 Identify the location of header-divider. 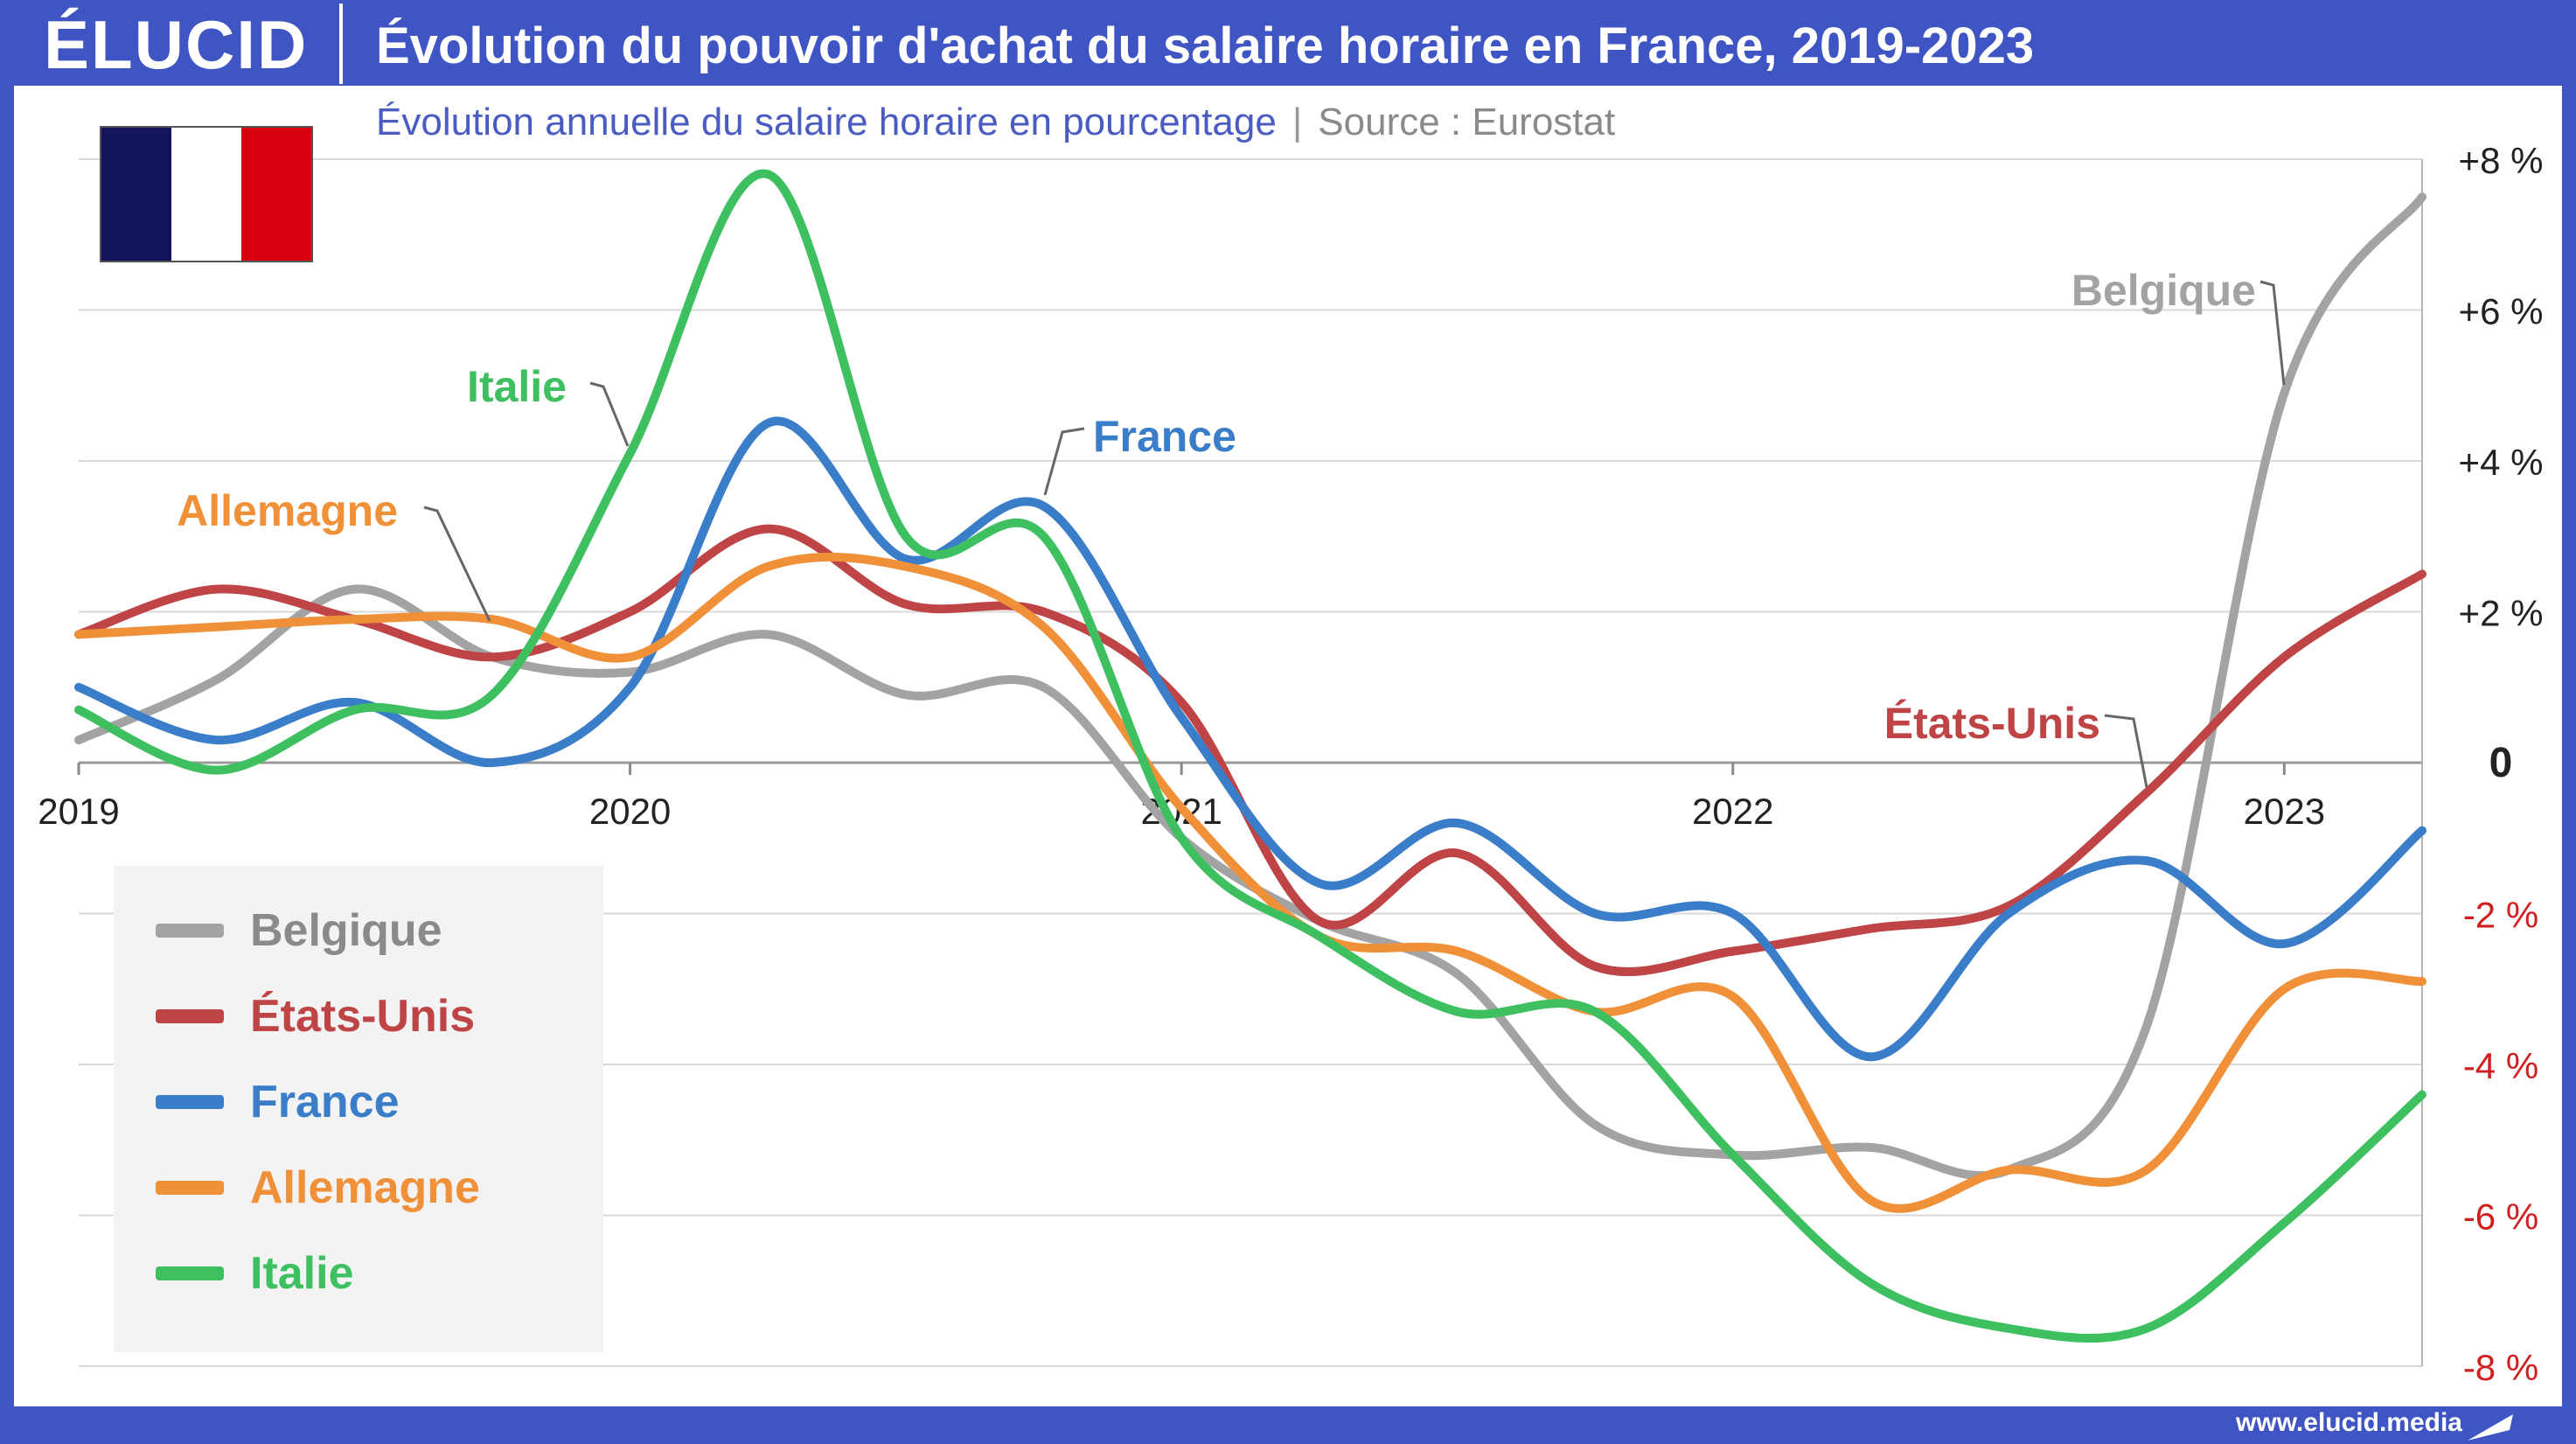
(341, 44).